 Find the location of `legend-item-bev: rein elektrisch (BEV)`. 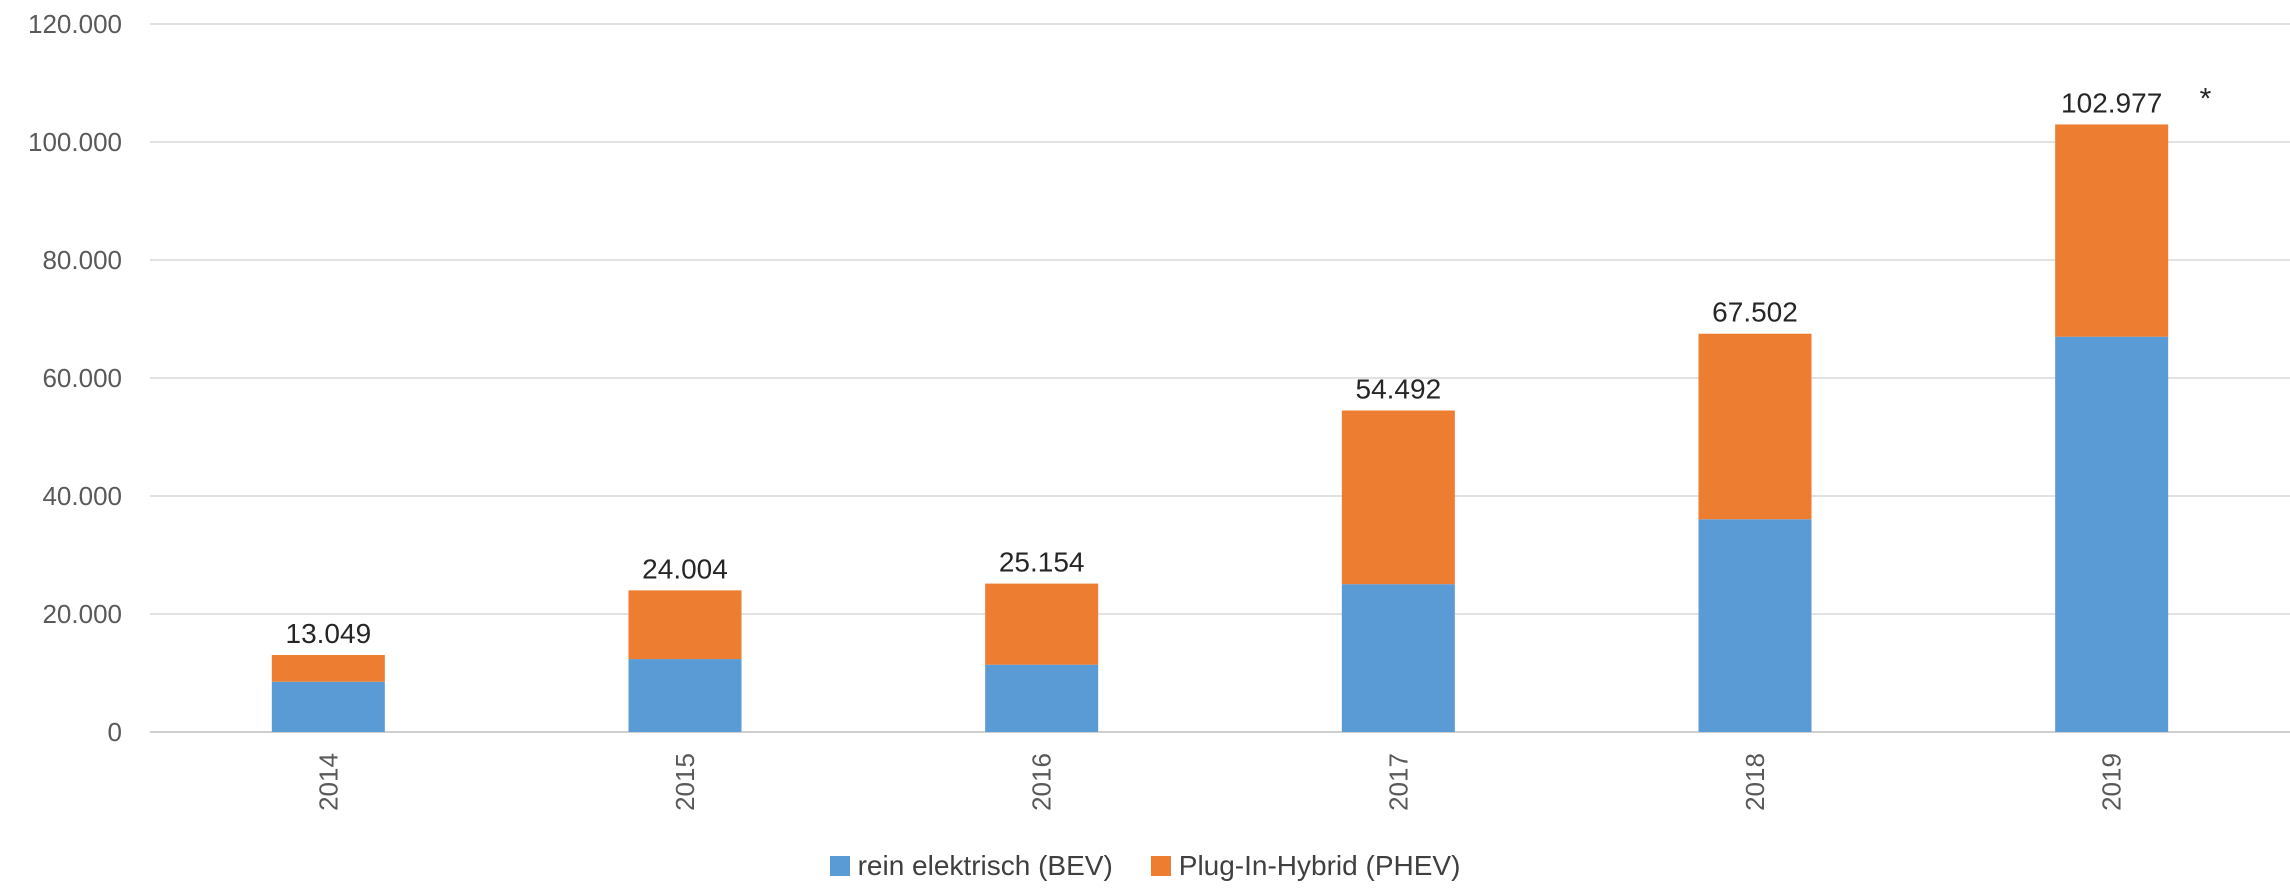

legend-item-bev: rein elektrisch (BEV) is located at coordinates (971, 866).